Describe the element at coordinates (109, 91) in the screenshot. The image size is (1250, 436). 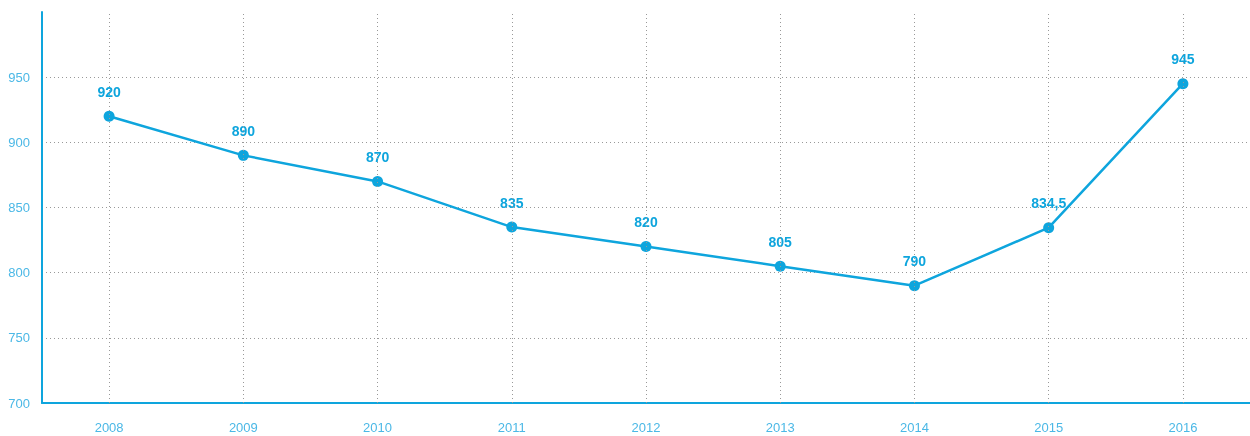
I see `data-label: 920` at that location.